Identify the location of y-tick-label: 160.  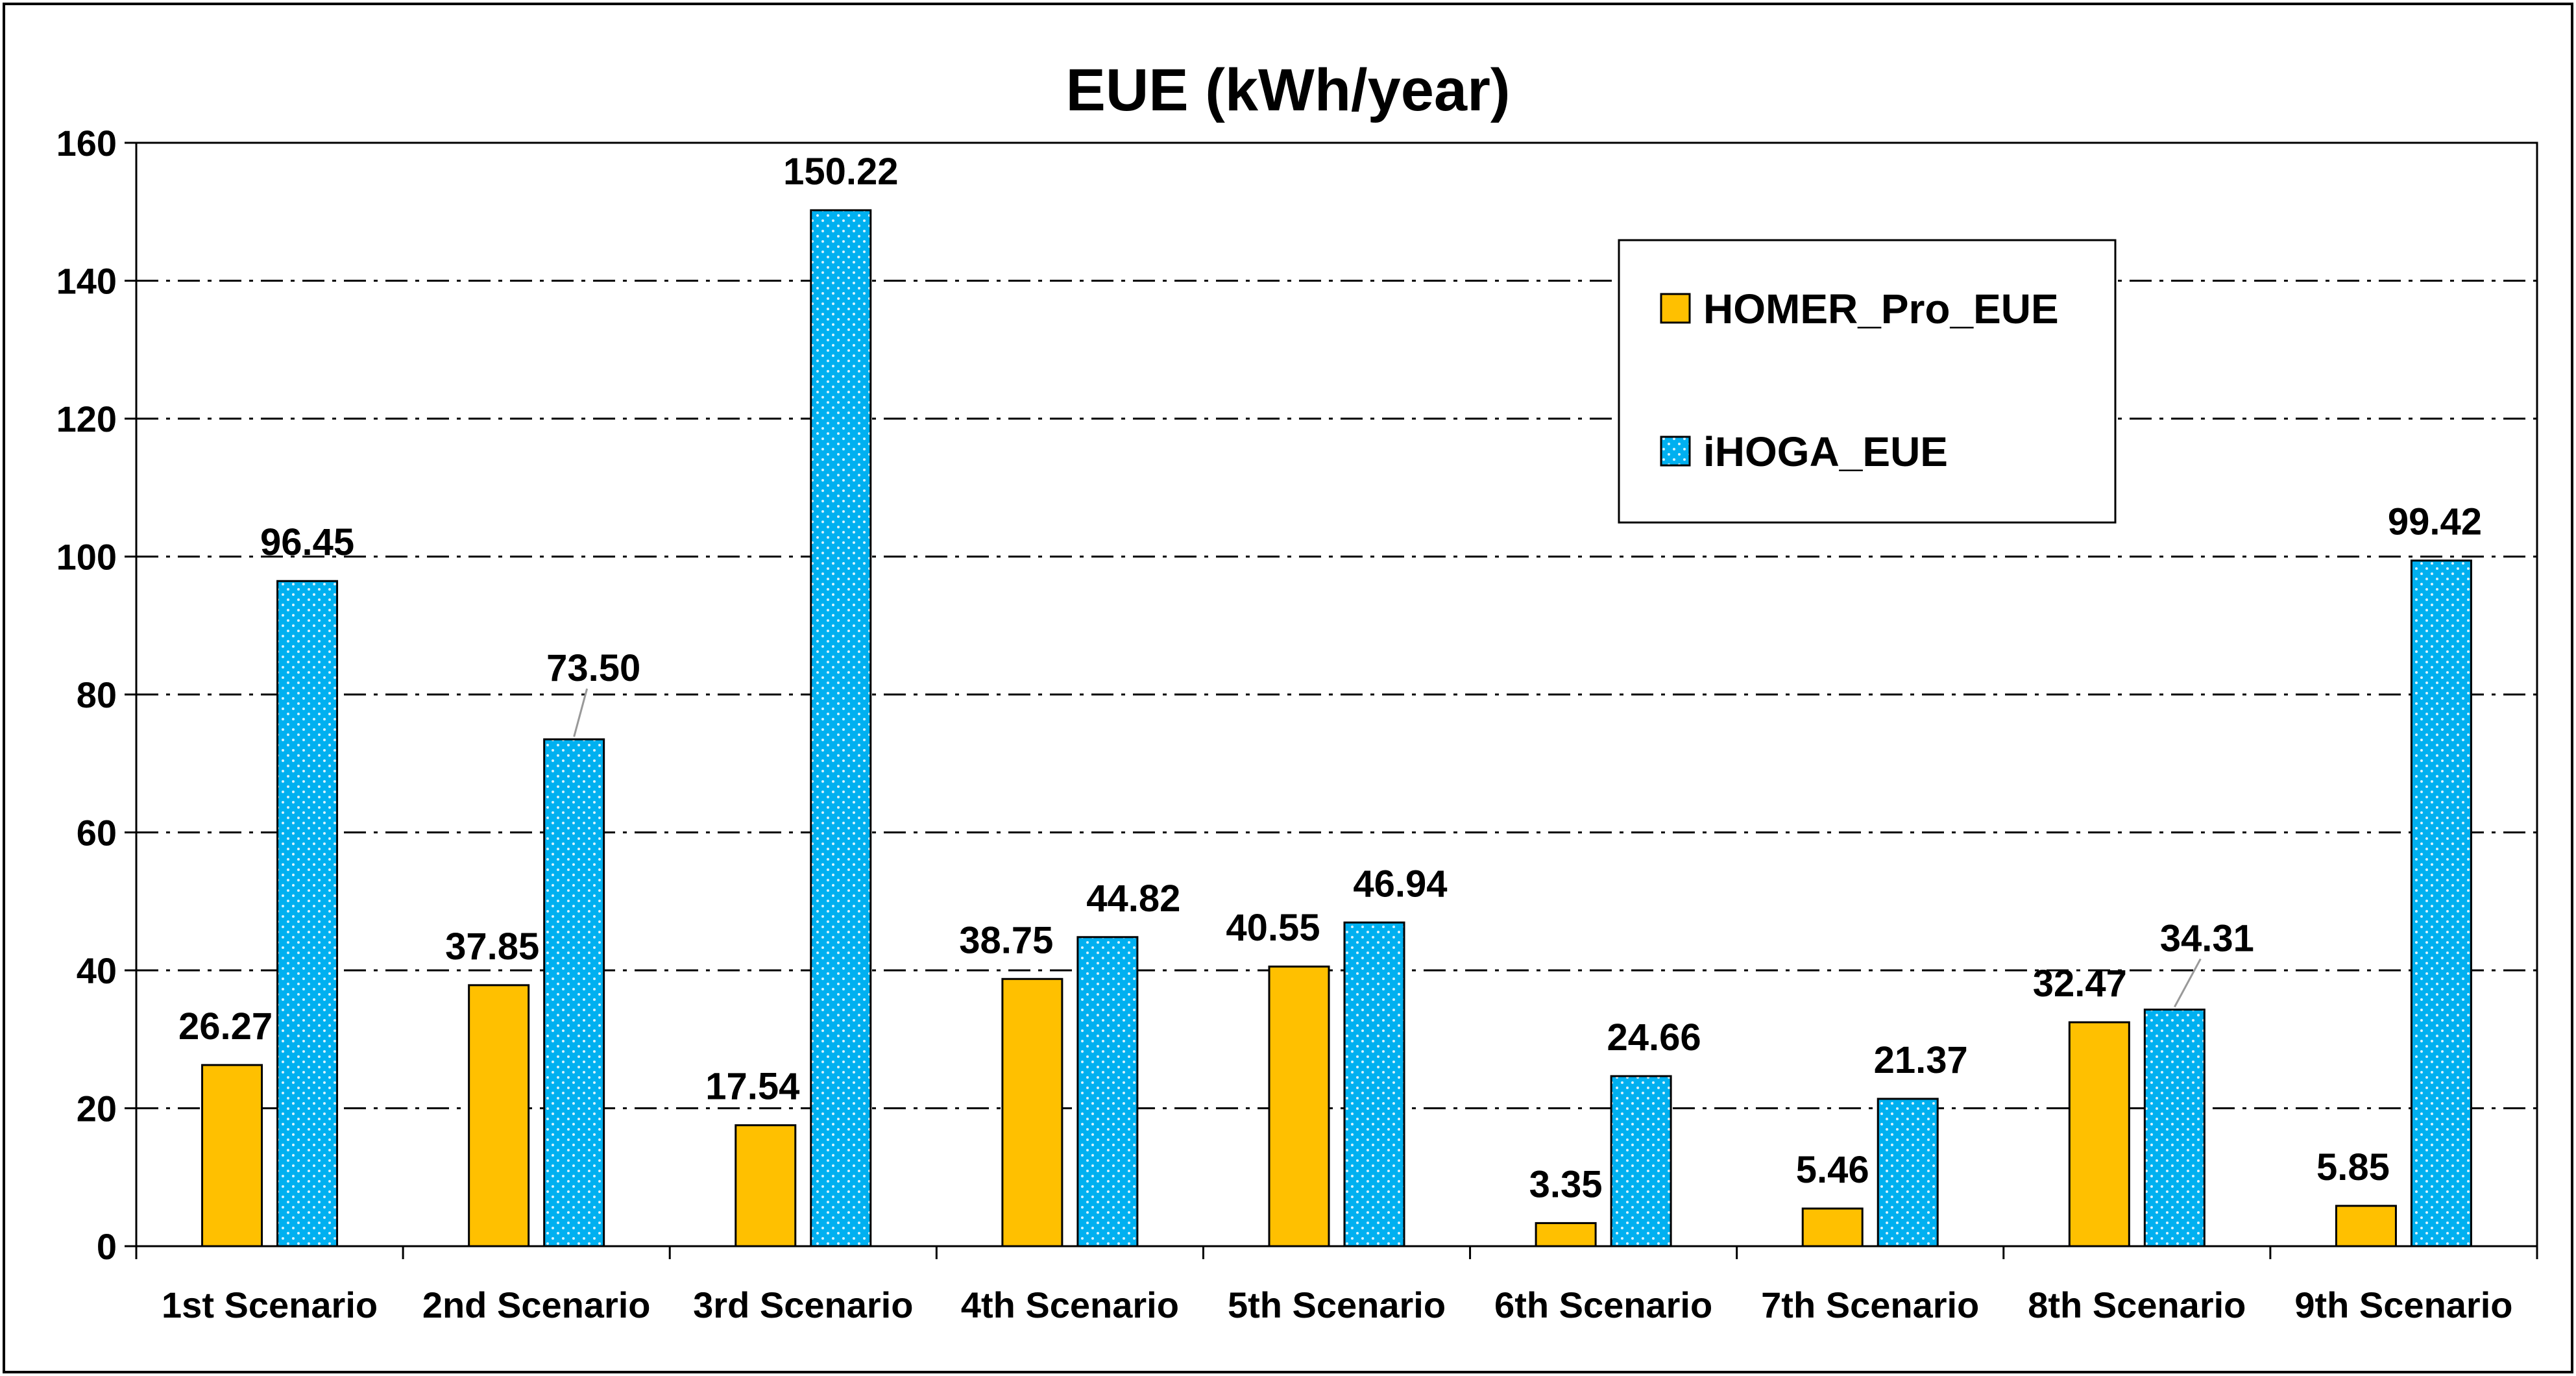
(86, 143).